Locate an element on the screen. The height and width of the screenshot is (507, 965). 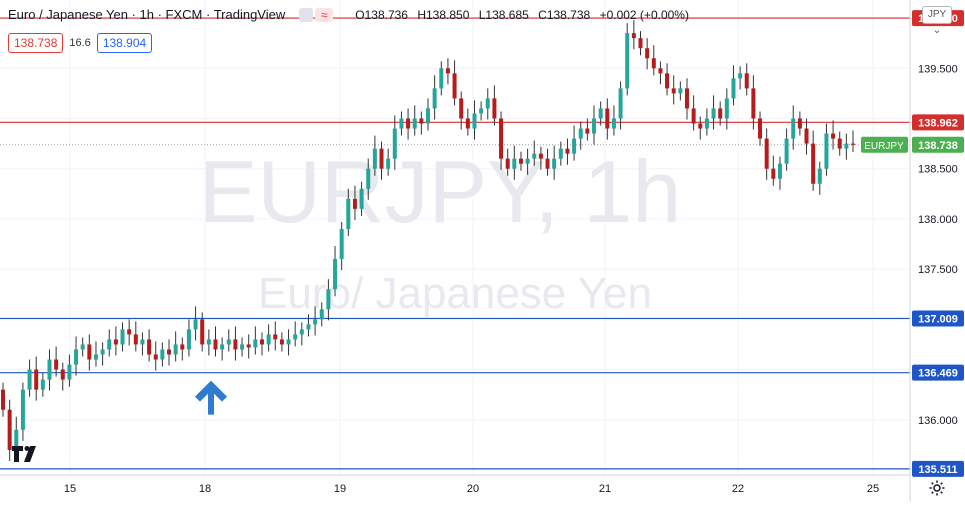
quote-row: 138.738 16.6 138.904 is located at coordinates (80, 43).